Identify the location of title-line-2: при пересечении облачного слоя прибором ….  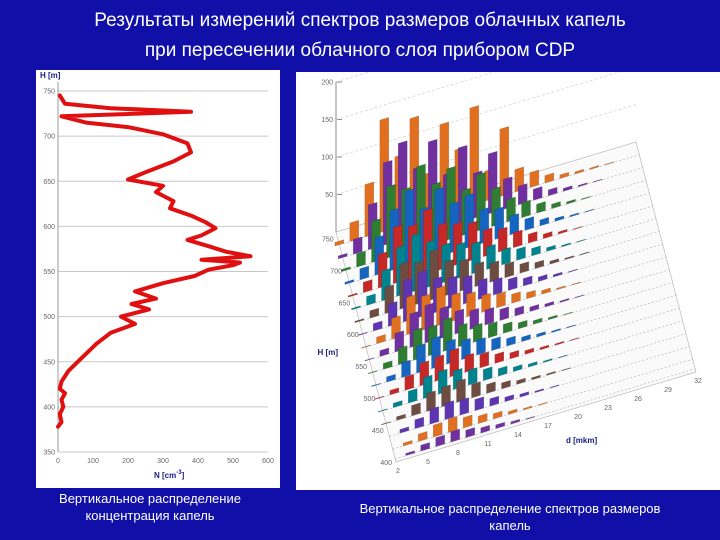
(360, 50).